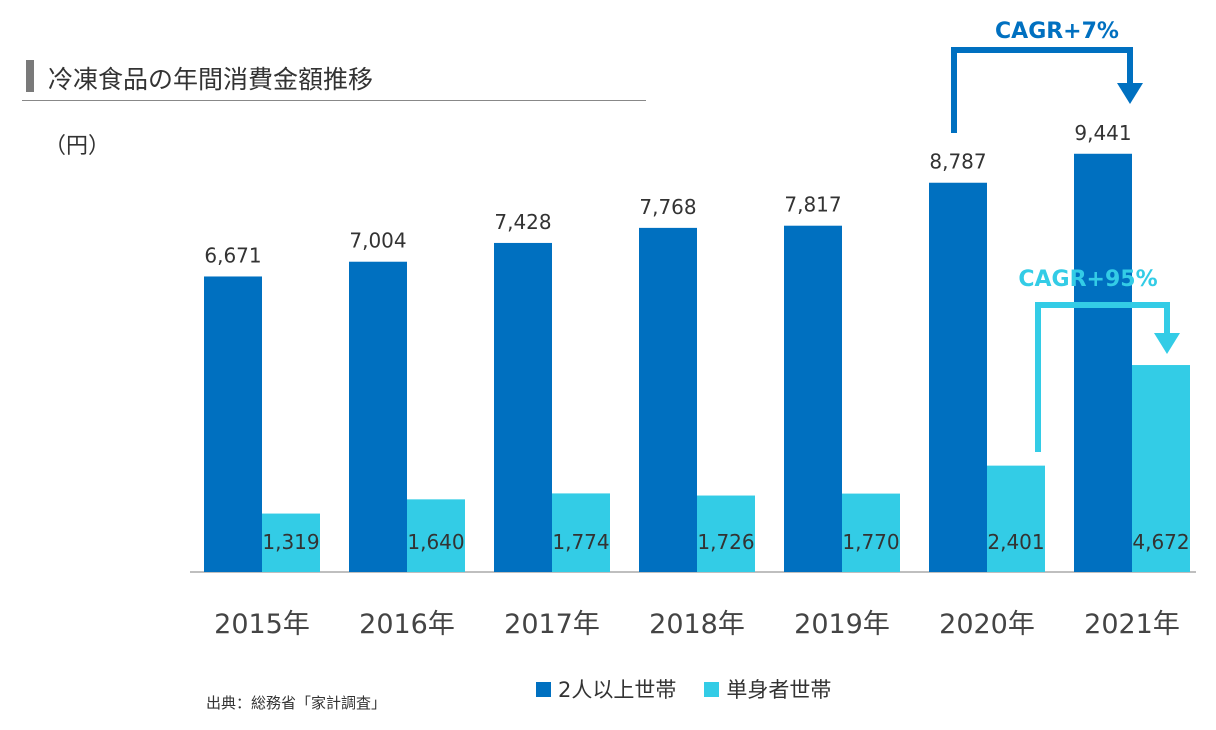  I want to click on data-label-series-1-3: 7,768, so click(667, 207).